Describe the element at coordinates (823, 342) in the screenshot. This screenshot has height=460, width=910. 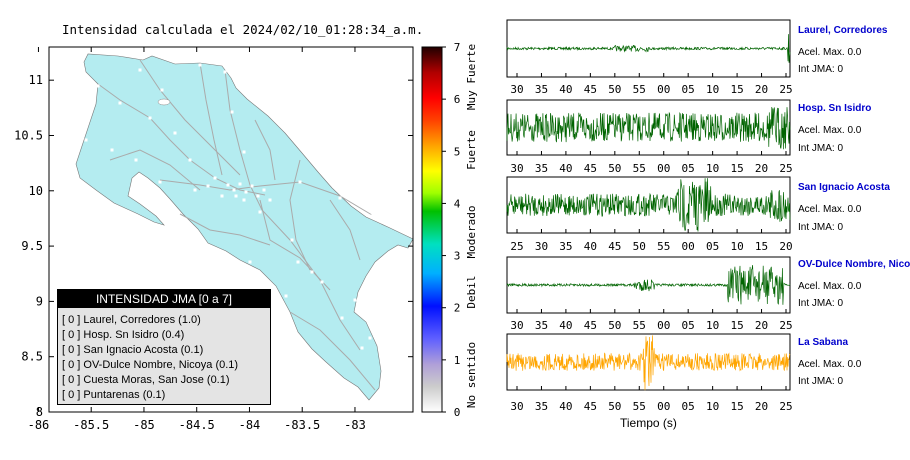
I see `station-name: La Sabana` at that location.